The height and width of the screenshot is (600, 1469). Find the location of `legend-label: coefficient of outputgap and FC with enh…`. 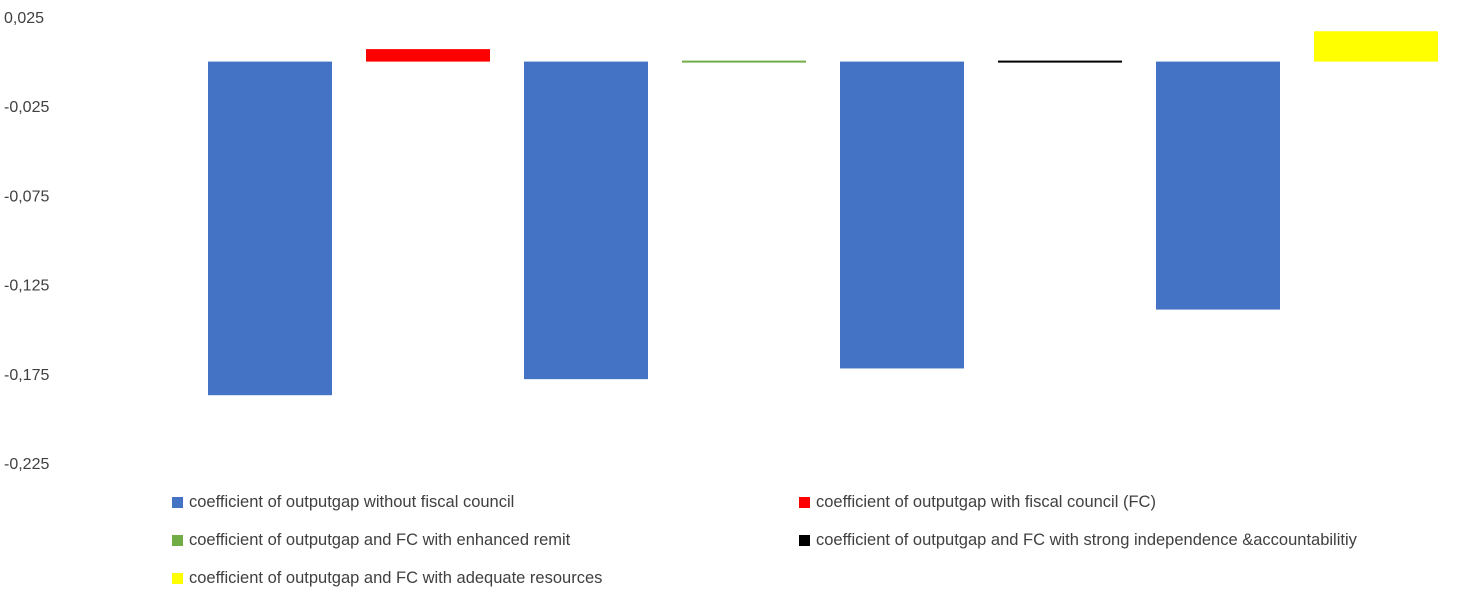

legend-label: coefficient of outputgap and FC with enh… is located at coordinates (380, 540).